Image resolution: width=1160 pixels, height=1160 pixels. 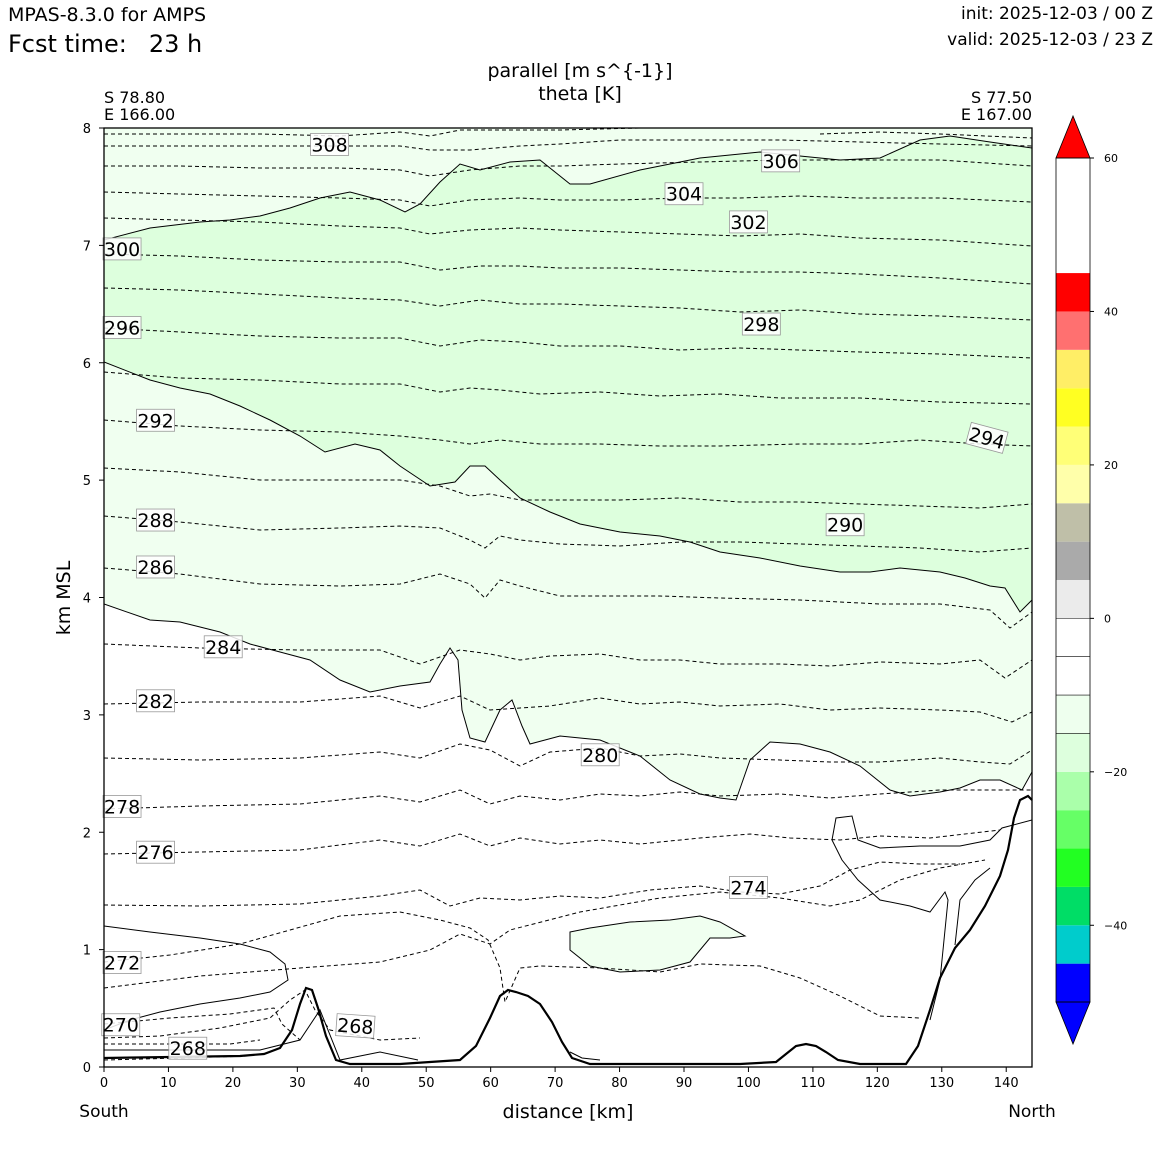 I want to click on chart-subtitle: theta [K], so click(x=580, y=94).